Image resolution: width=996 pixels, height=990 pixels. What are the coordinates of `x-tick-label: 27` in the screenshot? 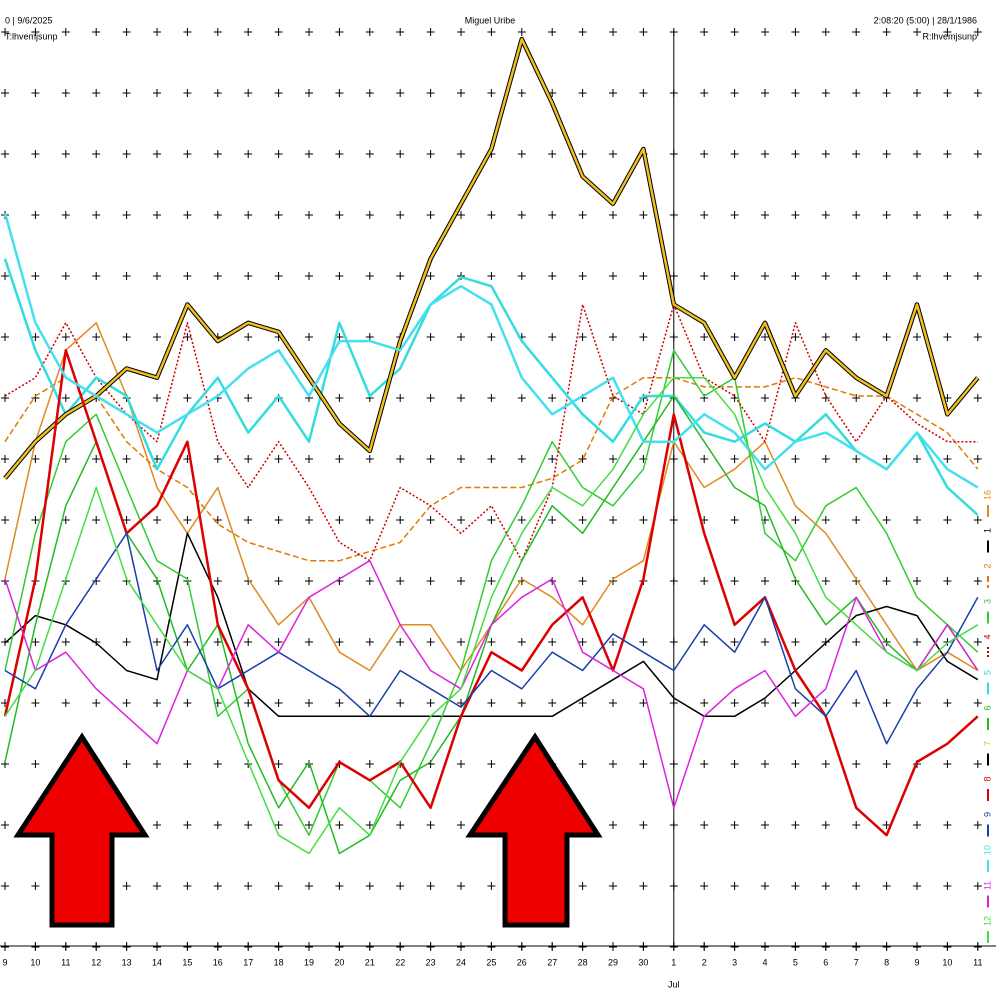 It's located at (552, 962).